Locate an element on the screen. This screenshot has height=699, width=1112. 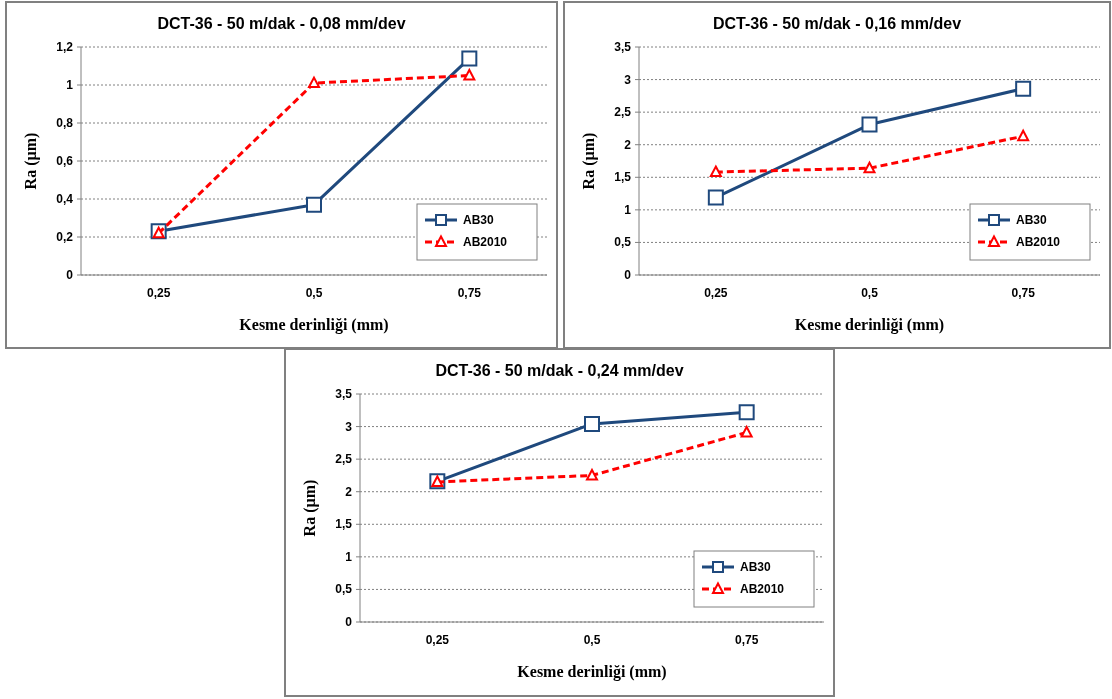
y-tick-label: 1,2 is located at coordinates (65, 47).